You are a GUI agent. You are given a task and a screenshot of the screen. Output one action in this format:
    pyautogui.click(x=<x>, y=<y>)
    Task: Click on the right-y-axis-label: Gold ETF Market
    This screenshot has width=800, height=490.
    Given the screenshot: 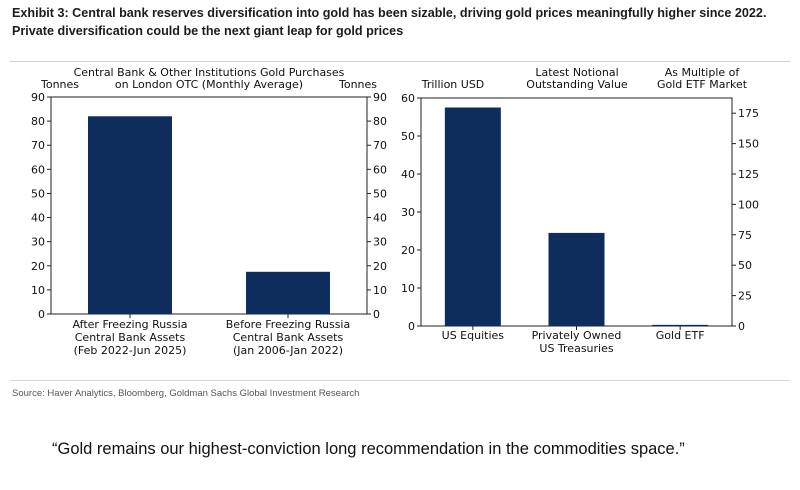 What is the action you would take?
    pyautogui.click(x=702, y=84)
    